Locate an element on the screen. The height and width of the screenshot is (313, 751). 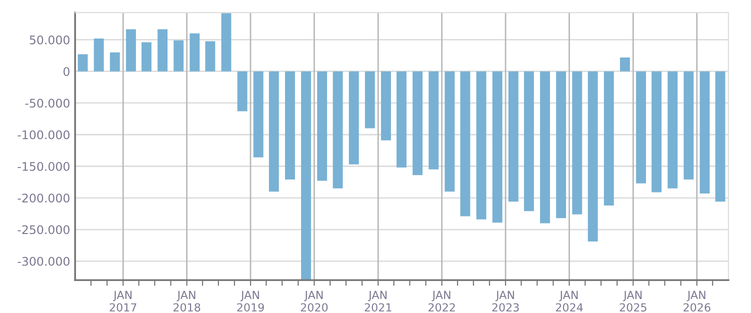
x-tick-label: JAN 2020 is located at coordinates (314, 301).